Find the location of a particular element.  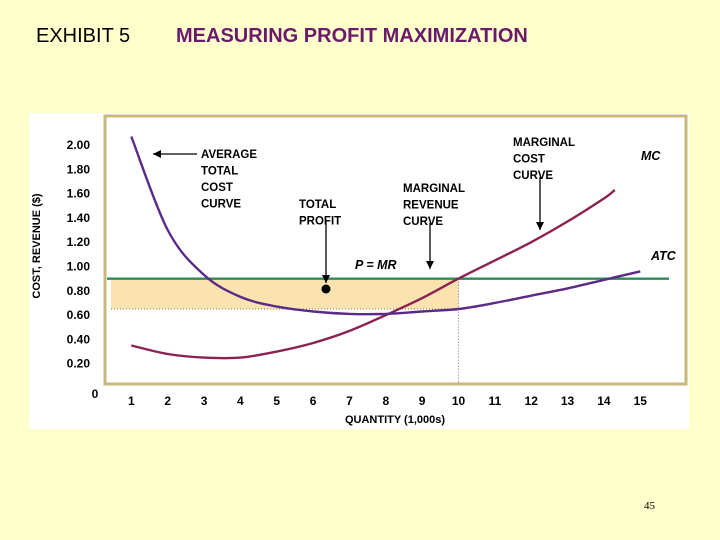

x-tick-label: 15 is located at coordinates (641, 401).